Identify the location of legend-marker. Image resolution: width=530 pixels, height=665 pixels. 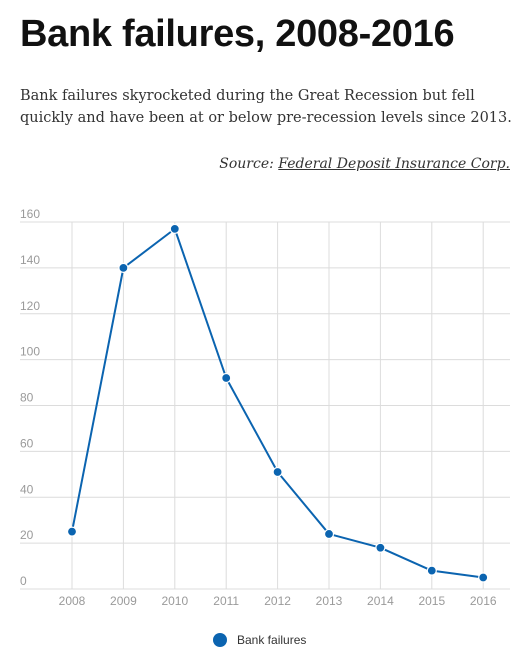
(220, 640).